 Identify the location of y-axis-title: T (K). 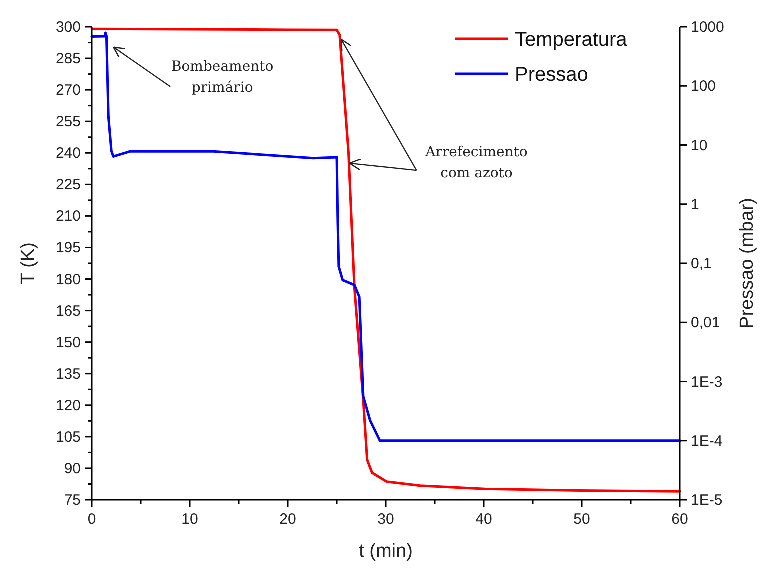
(28, 263).